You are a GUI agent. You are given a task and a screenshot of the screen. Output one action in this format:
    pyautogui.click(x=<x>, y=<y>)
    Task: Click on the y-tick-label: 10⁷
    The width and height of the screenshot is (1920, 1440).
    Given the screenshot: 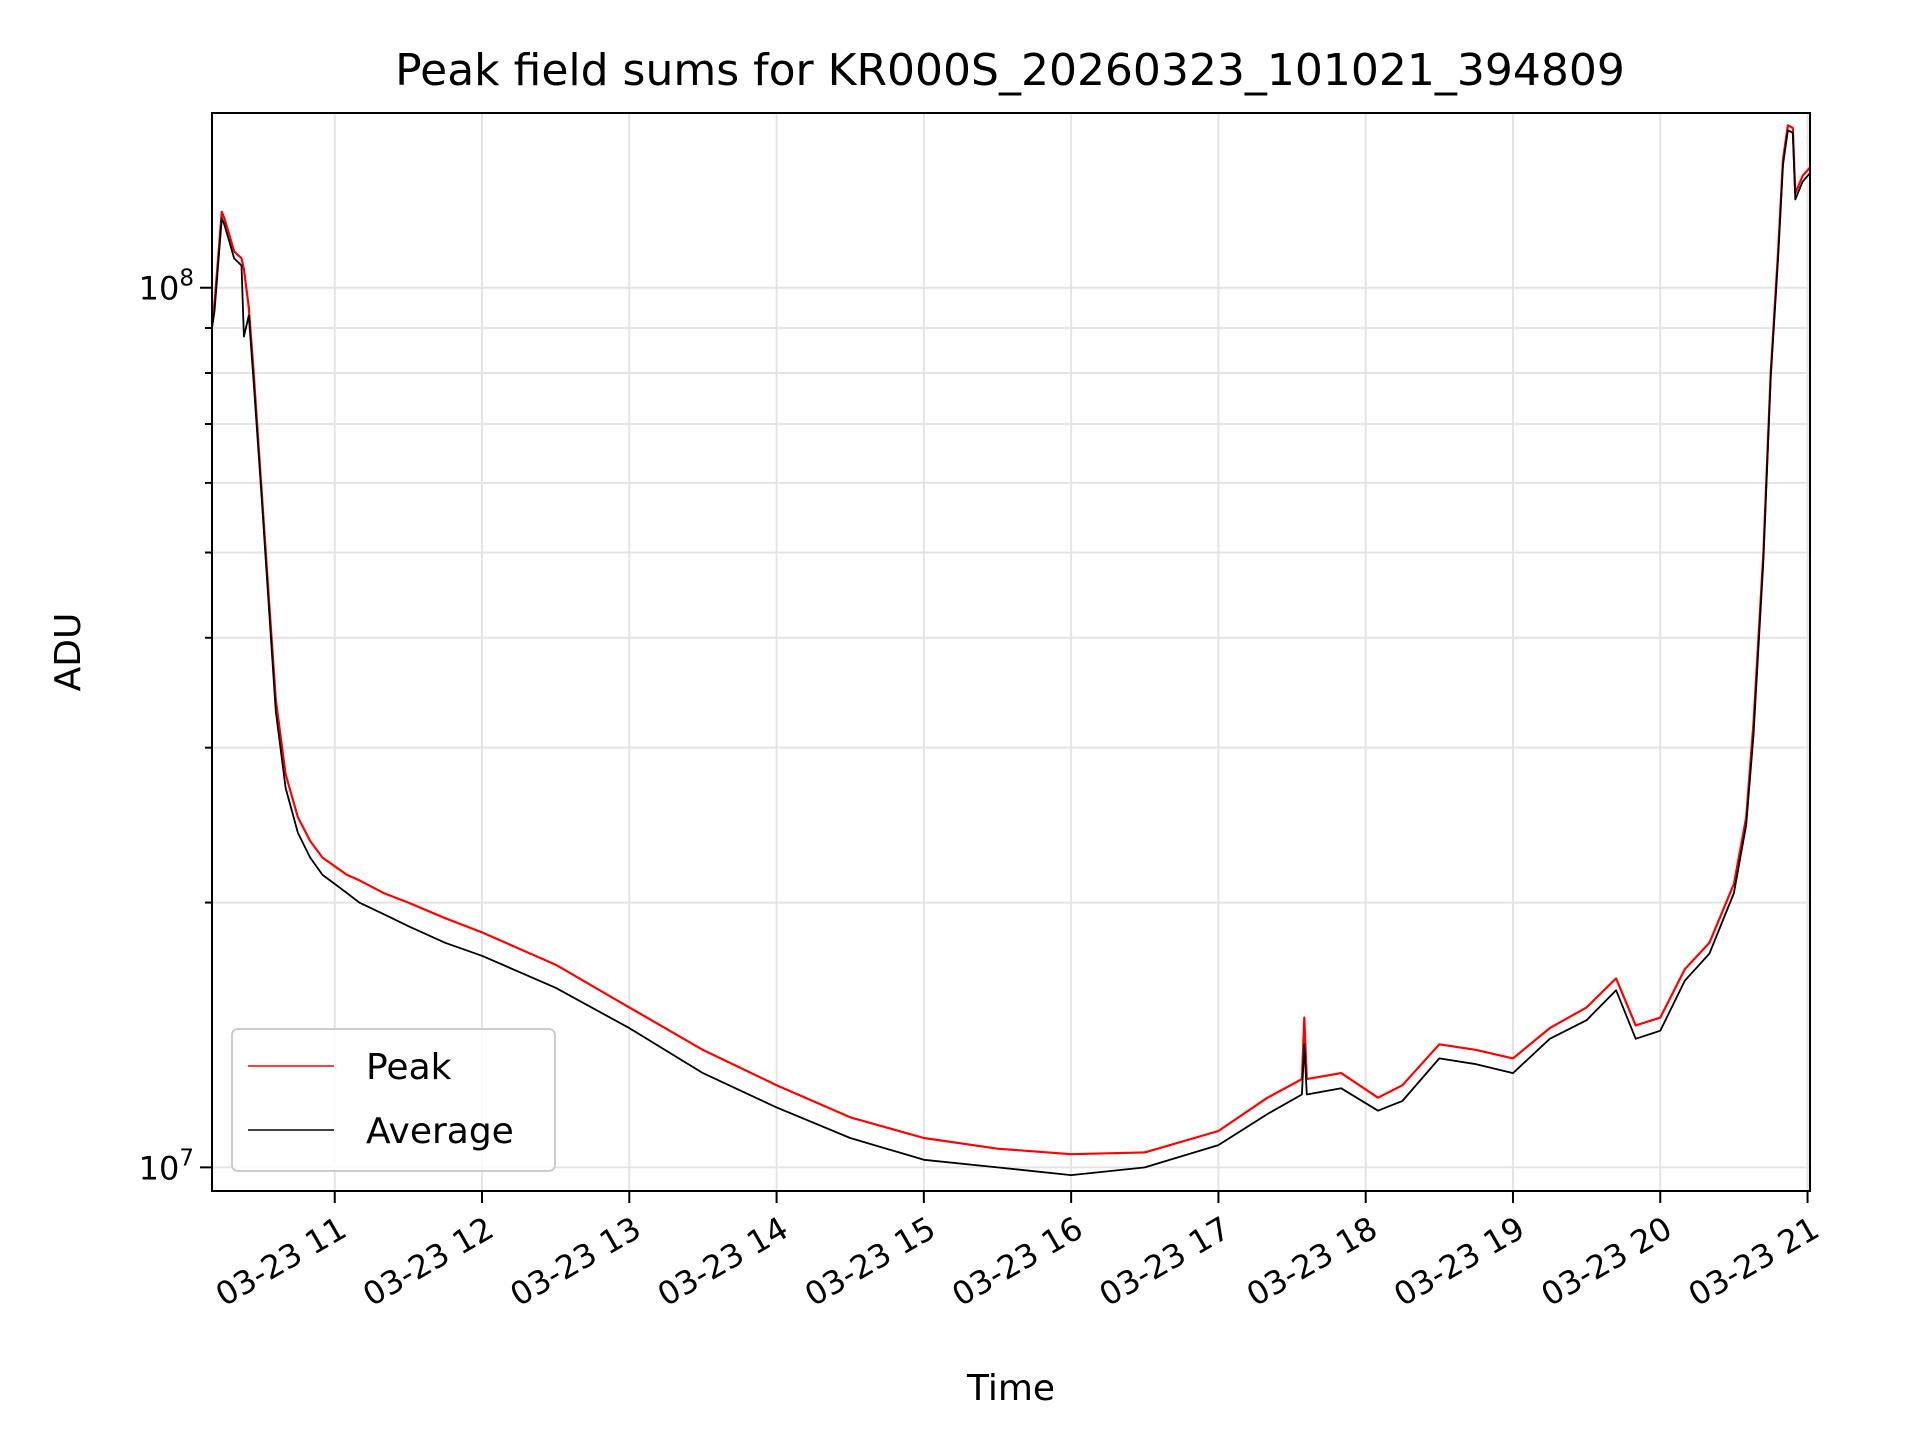 What is the action you would take?
    pyautogui.click(x=166, y=1166)
    